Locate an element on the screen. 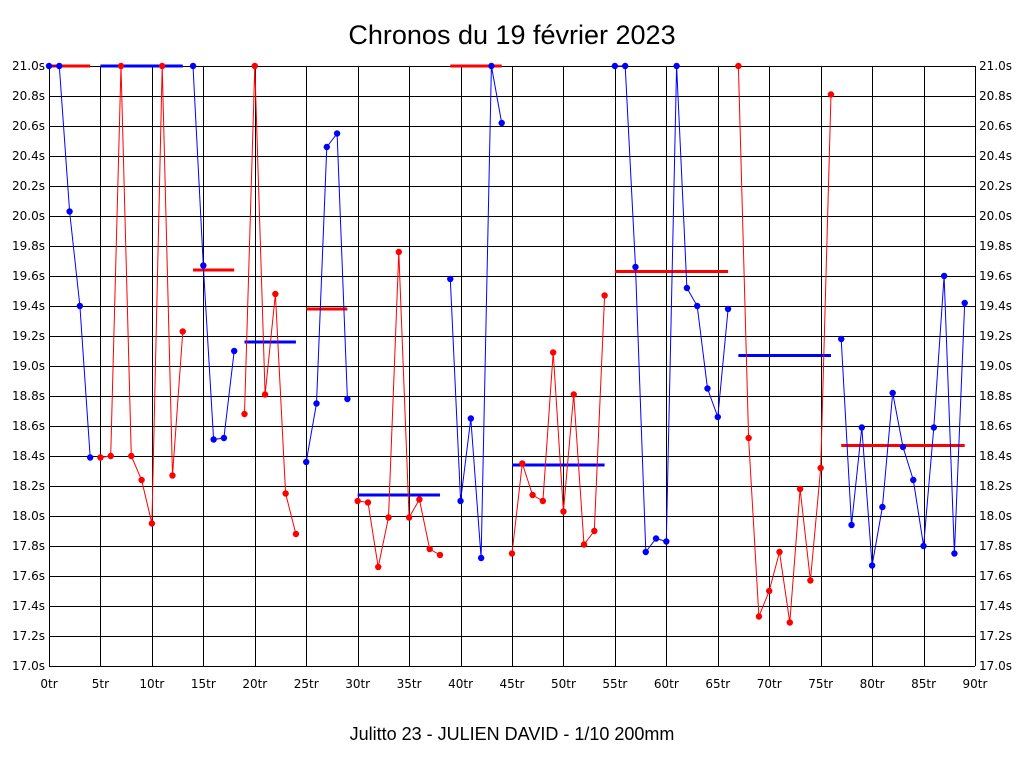  y-tick-label-right: 18.8s is located at coordinates (995, 396).